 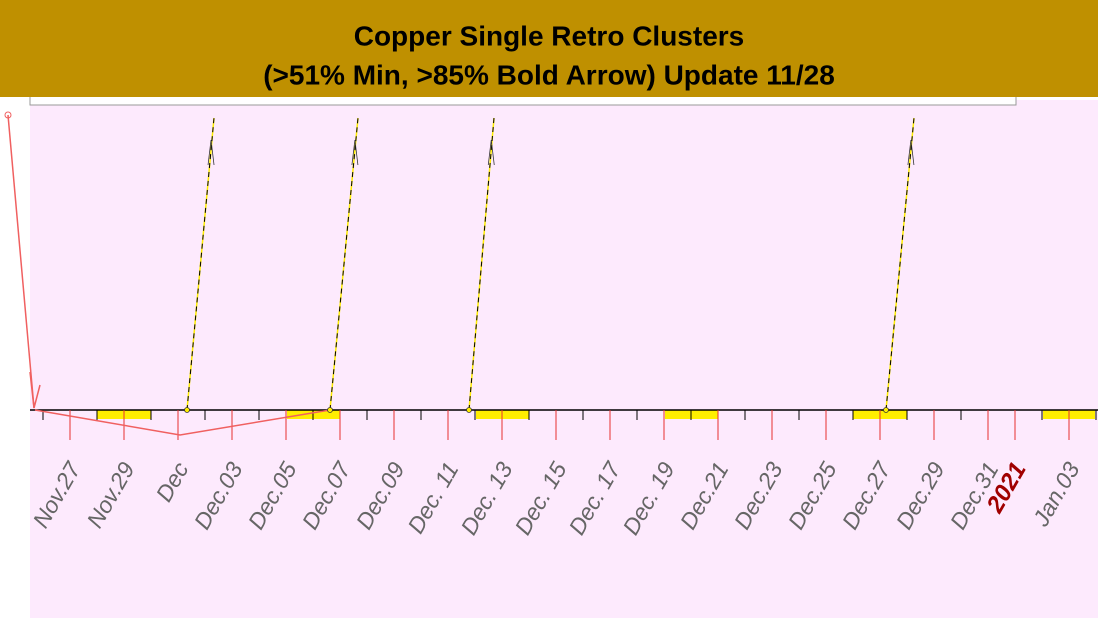 I want to click on cluster-line, so click(x=182, y=422).